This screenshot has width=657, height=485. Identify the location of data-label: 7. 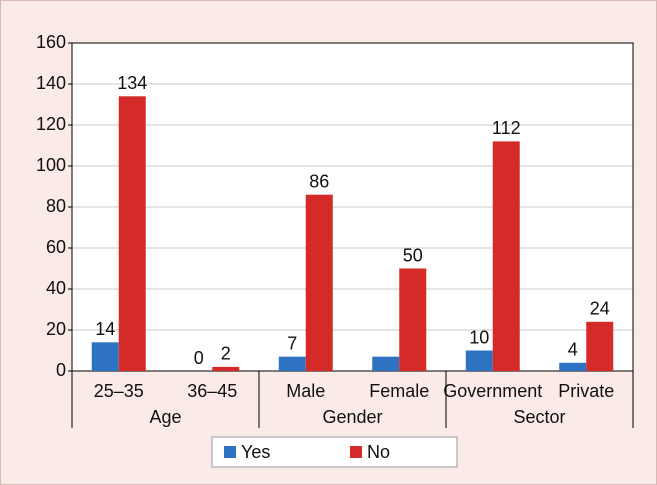
(292, 343).